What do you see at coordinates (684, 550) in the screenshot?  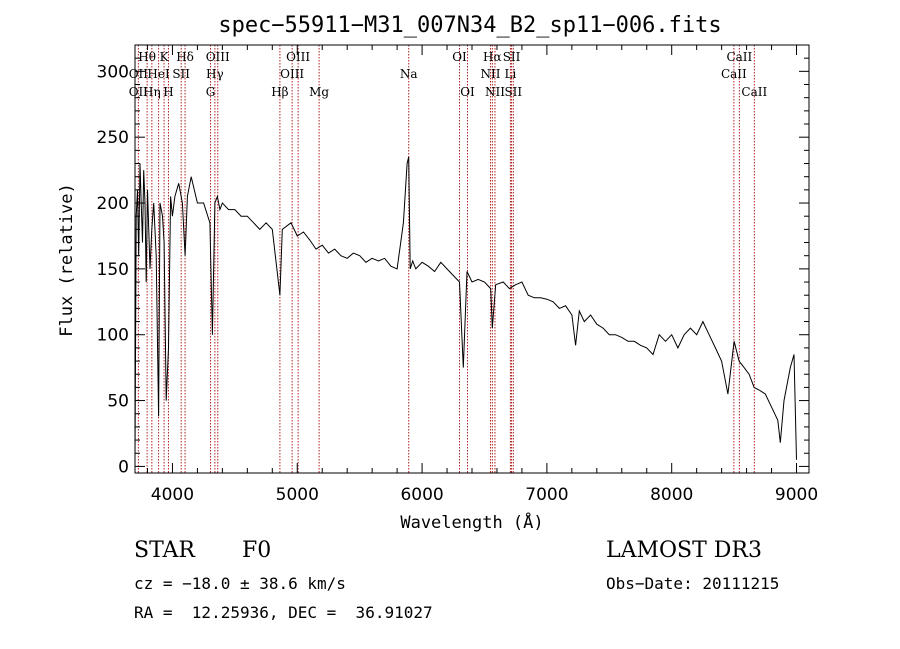 I see `survey-name: LAMOST DR3` at bounding box center [684, 550].